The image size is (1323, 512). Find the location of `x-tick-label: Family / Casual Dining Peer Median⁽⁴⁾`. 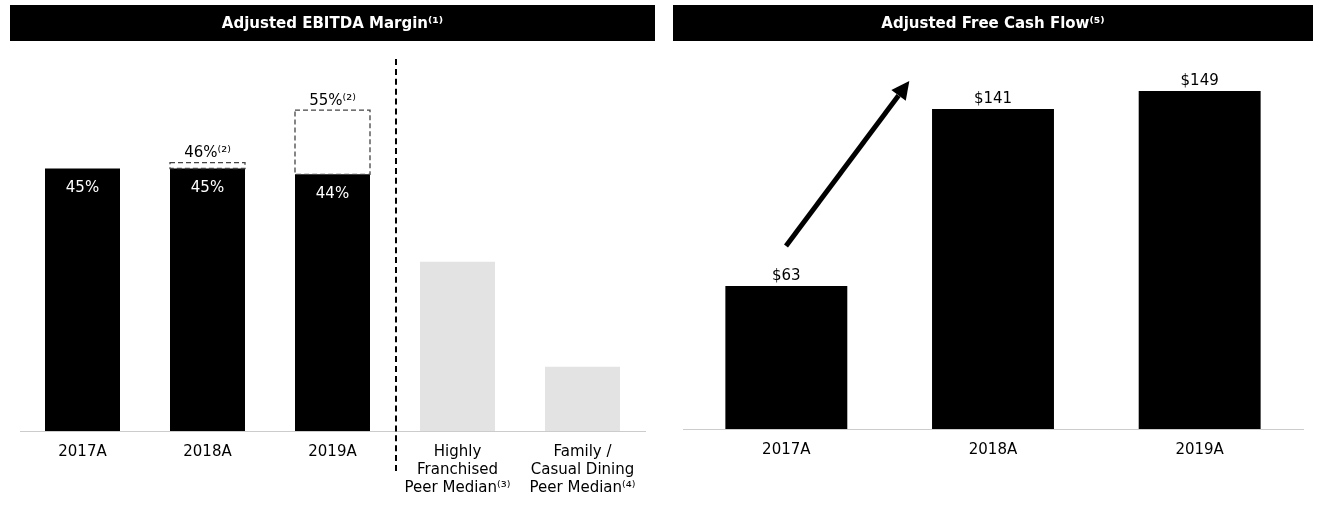

x-tick-label: Family / Casual Dining Peer Median⁽⁴⁾ is located at coordinates (582, 468).